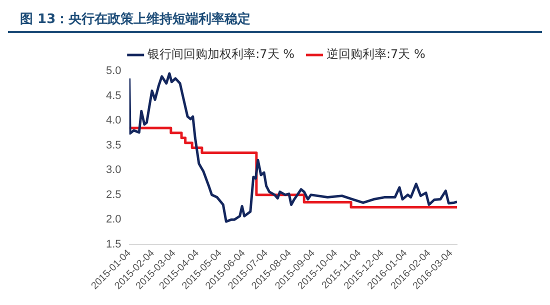 Image resolution: width=550 pixels, height=305 pixels. What do you see at coordinates (114, 96) in the screenshot?
I see `y-tick-label: 4.5` at bounding box center [114, 96].